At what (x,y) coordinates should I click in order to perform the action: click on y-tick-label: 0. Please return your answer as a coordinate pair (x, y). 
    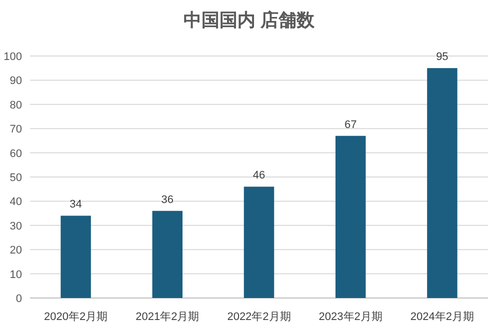
    Looking at the image, I should click on (19, 299).